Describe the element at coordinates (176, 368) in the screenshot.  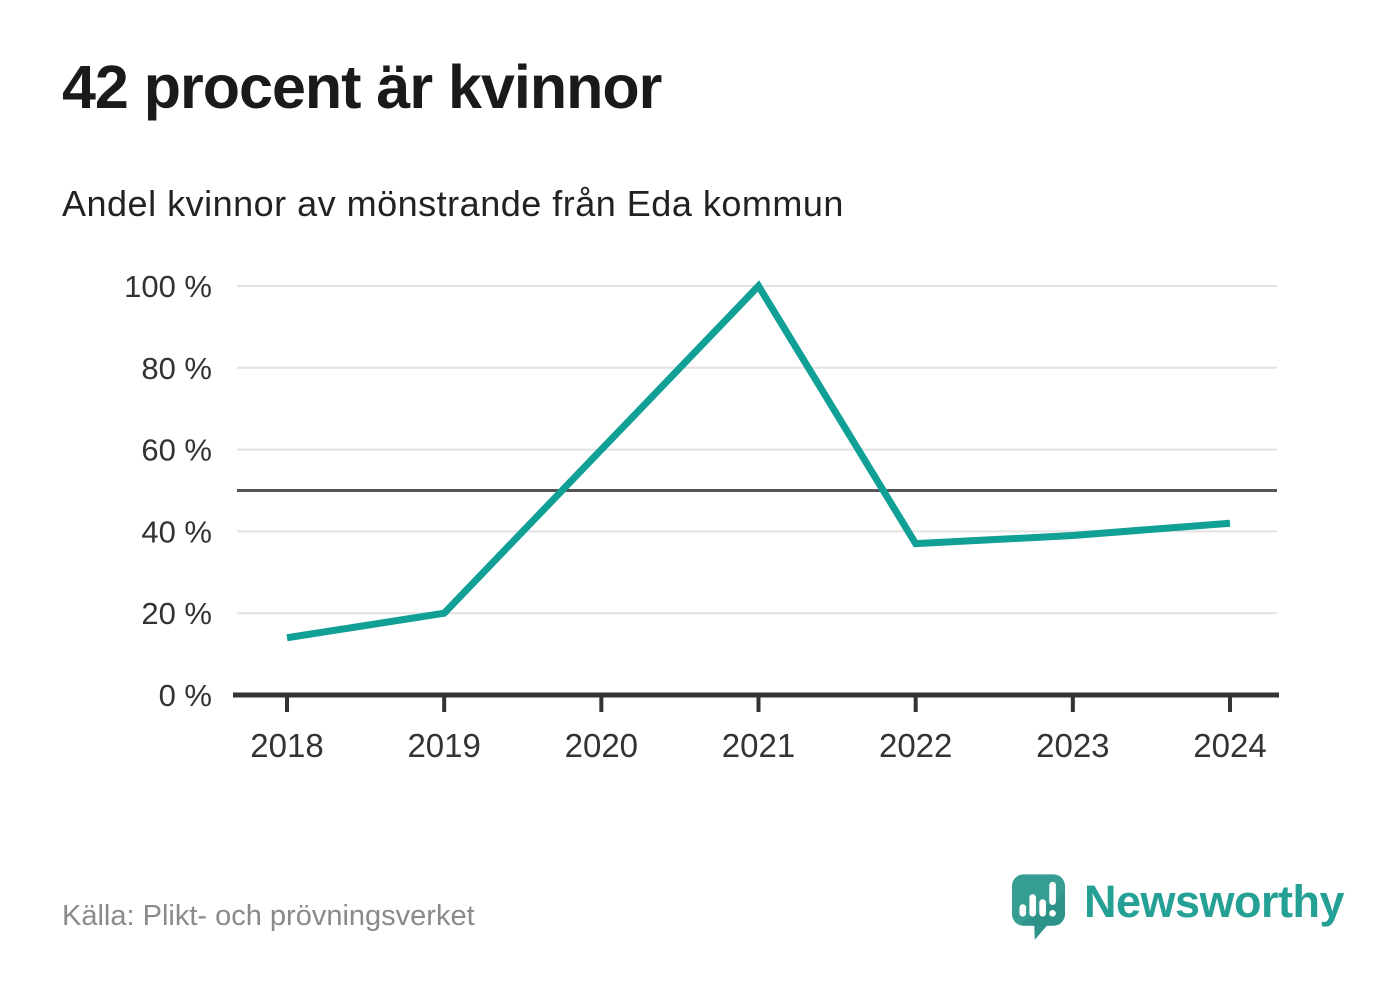
I see `y-axis-tick-label: 80 %` at that location.